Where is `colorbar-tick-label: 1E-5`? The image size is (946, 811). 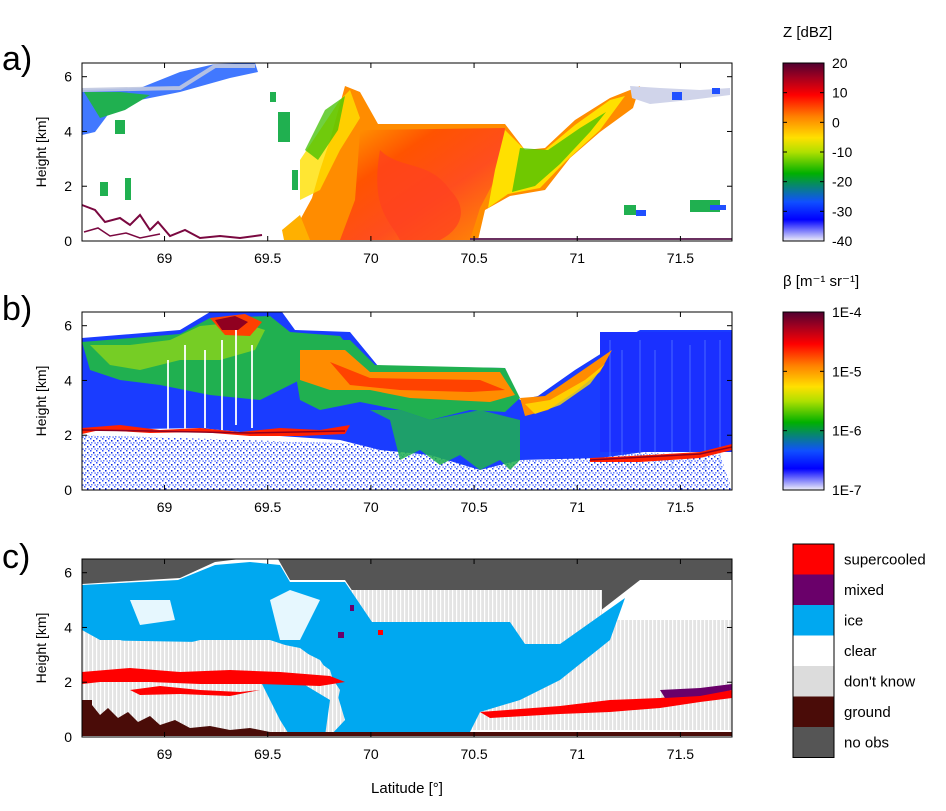
colorbar-tick-label: 1E-5 is located at coordinates (847, 371).